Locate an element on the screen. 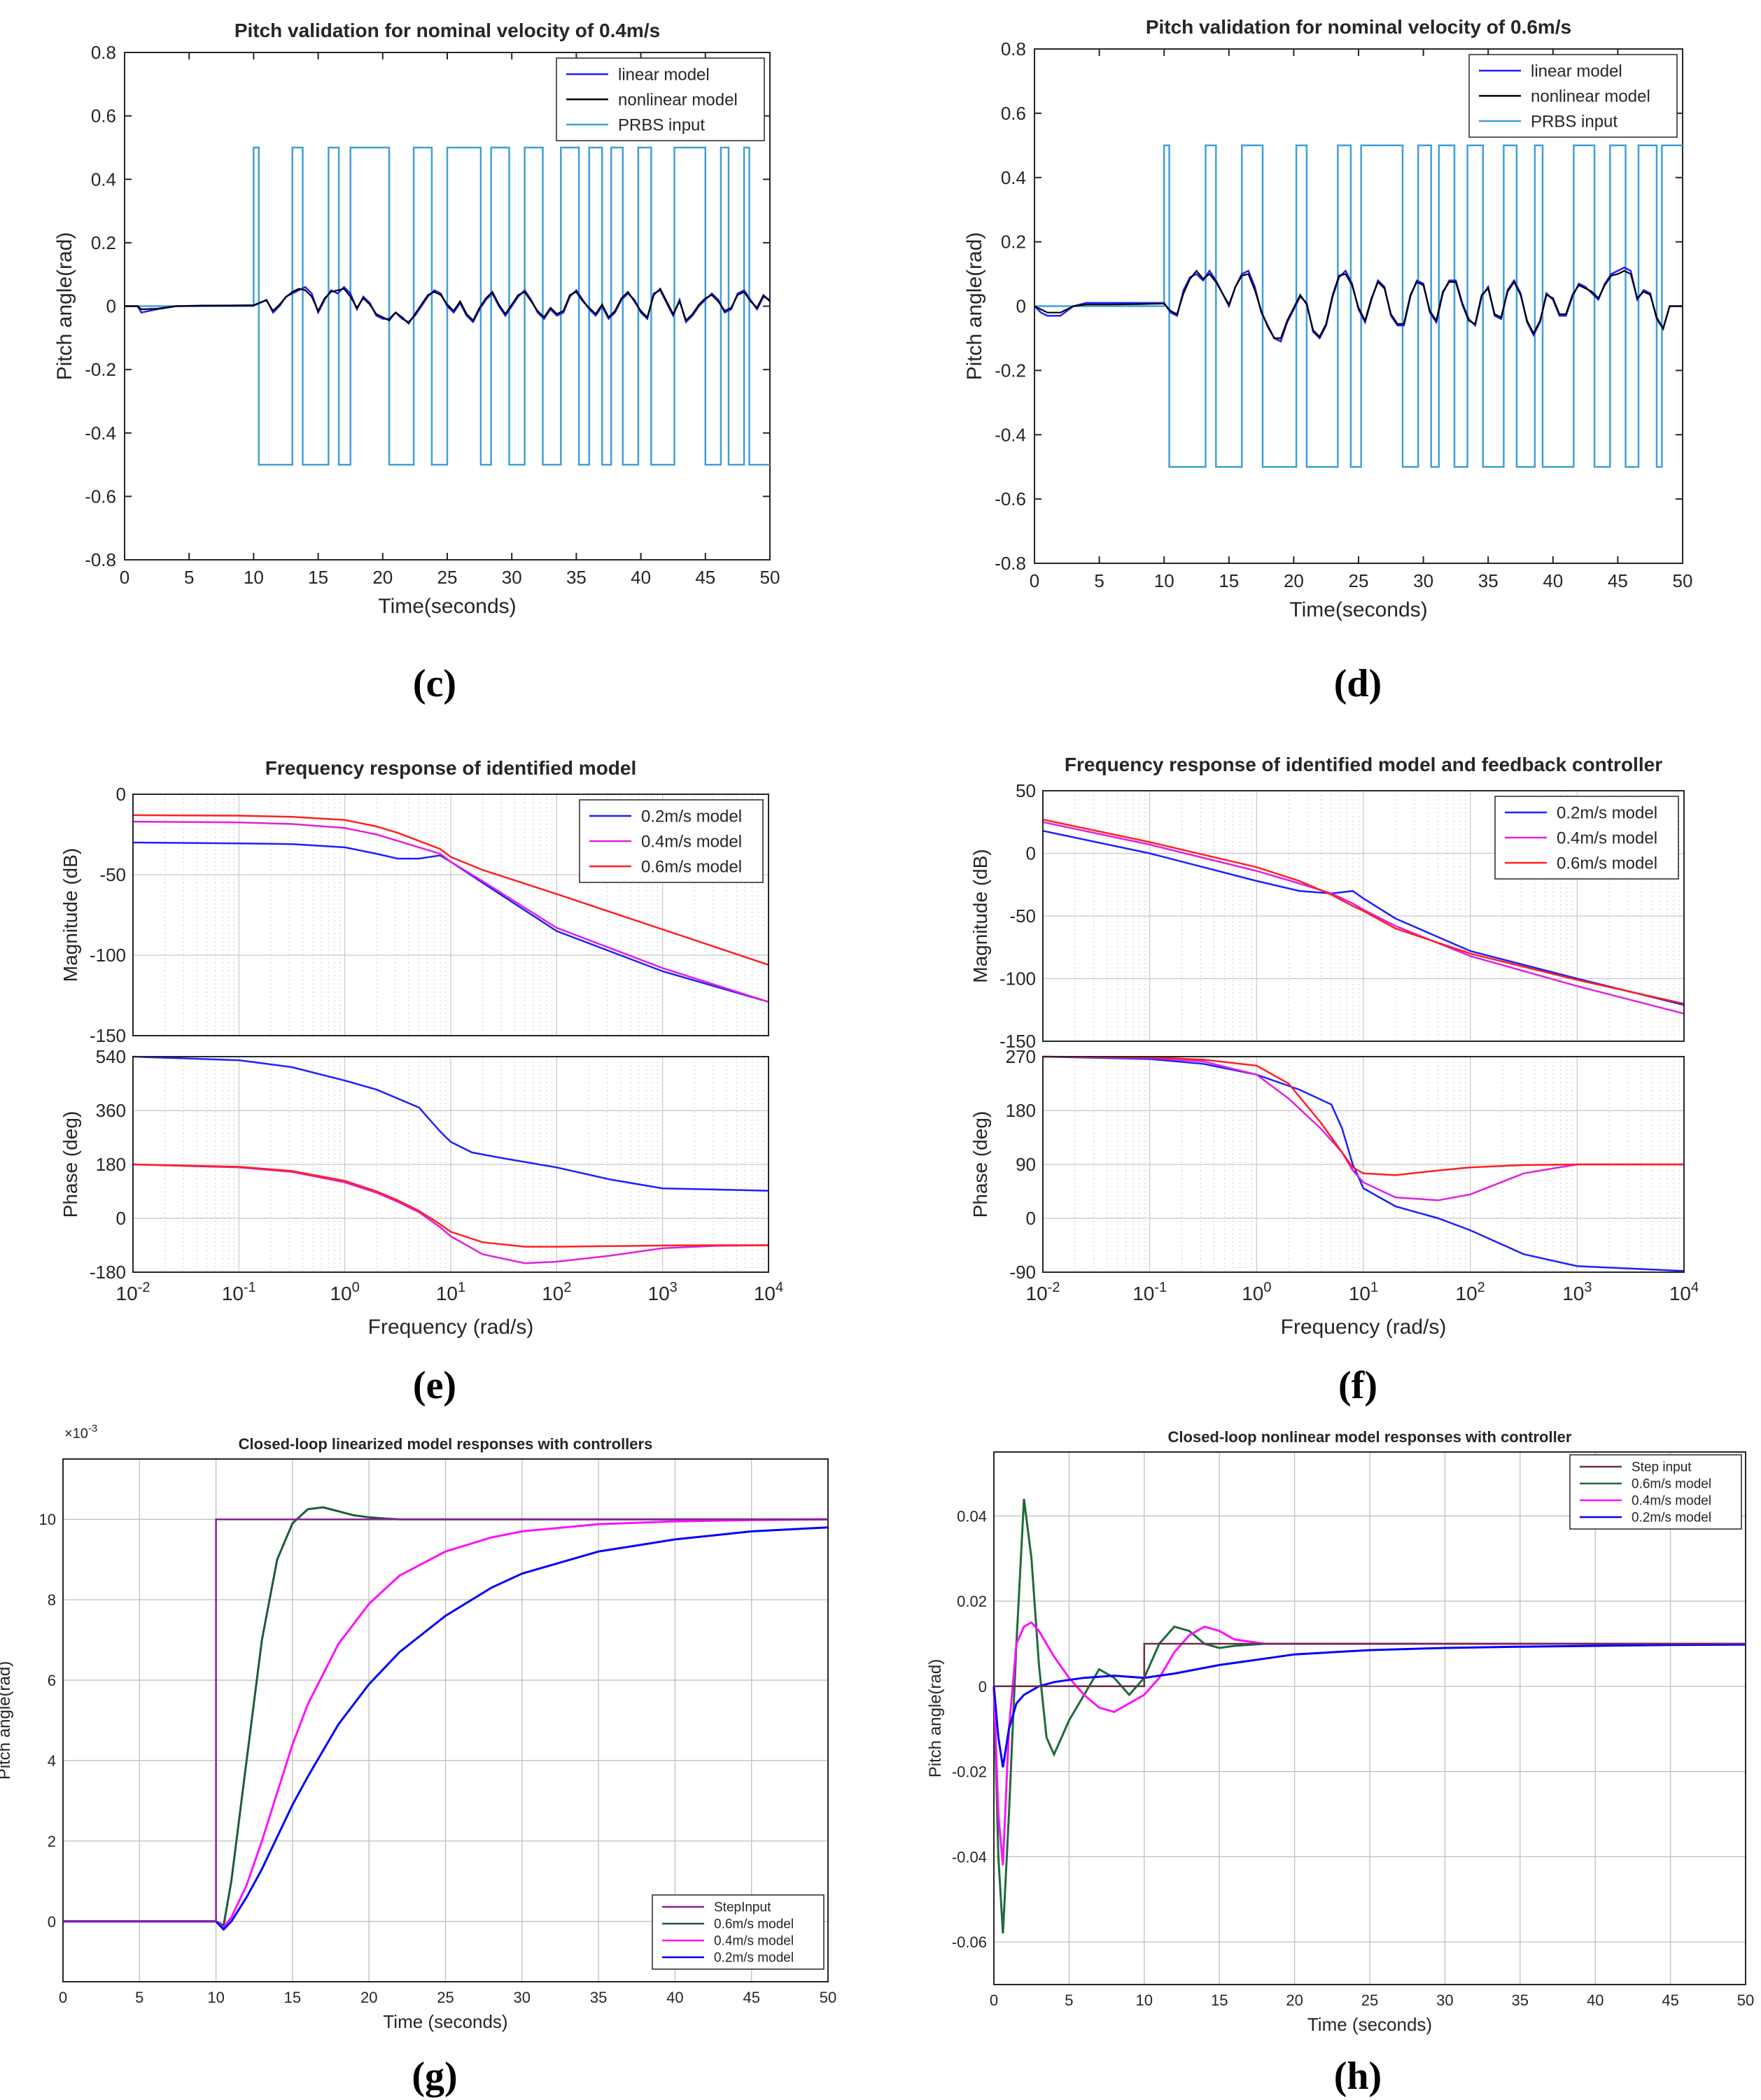 This screenshot has height=2100, width=1761. phase-y-label: Phase (deg) is located at coordinates (980, 1164).